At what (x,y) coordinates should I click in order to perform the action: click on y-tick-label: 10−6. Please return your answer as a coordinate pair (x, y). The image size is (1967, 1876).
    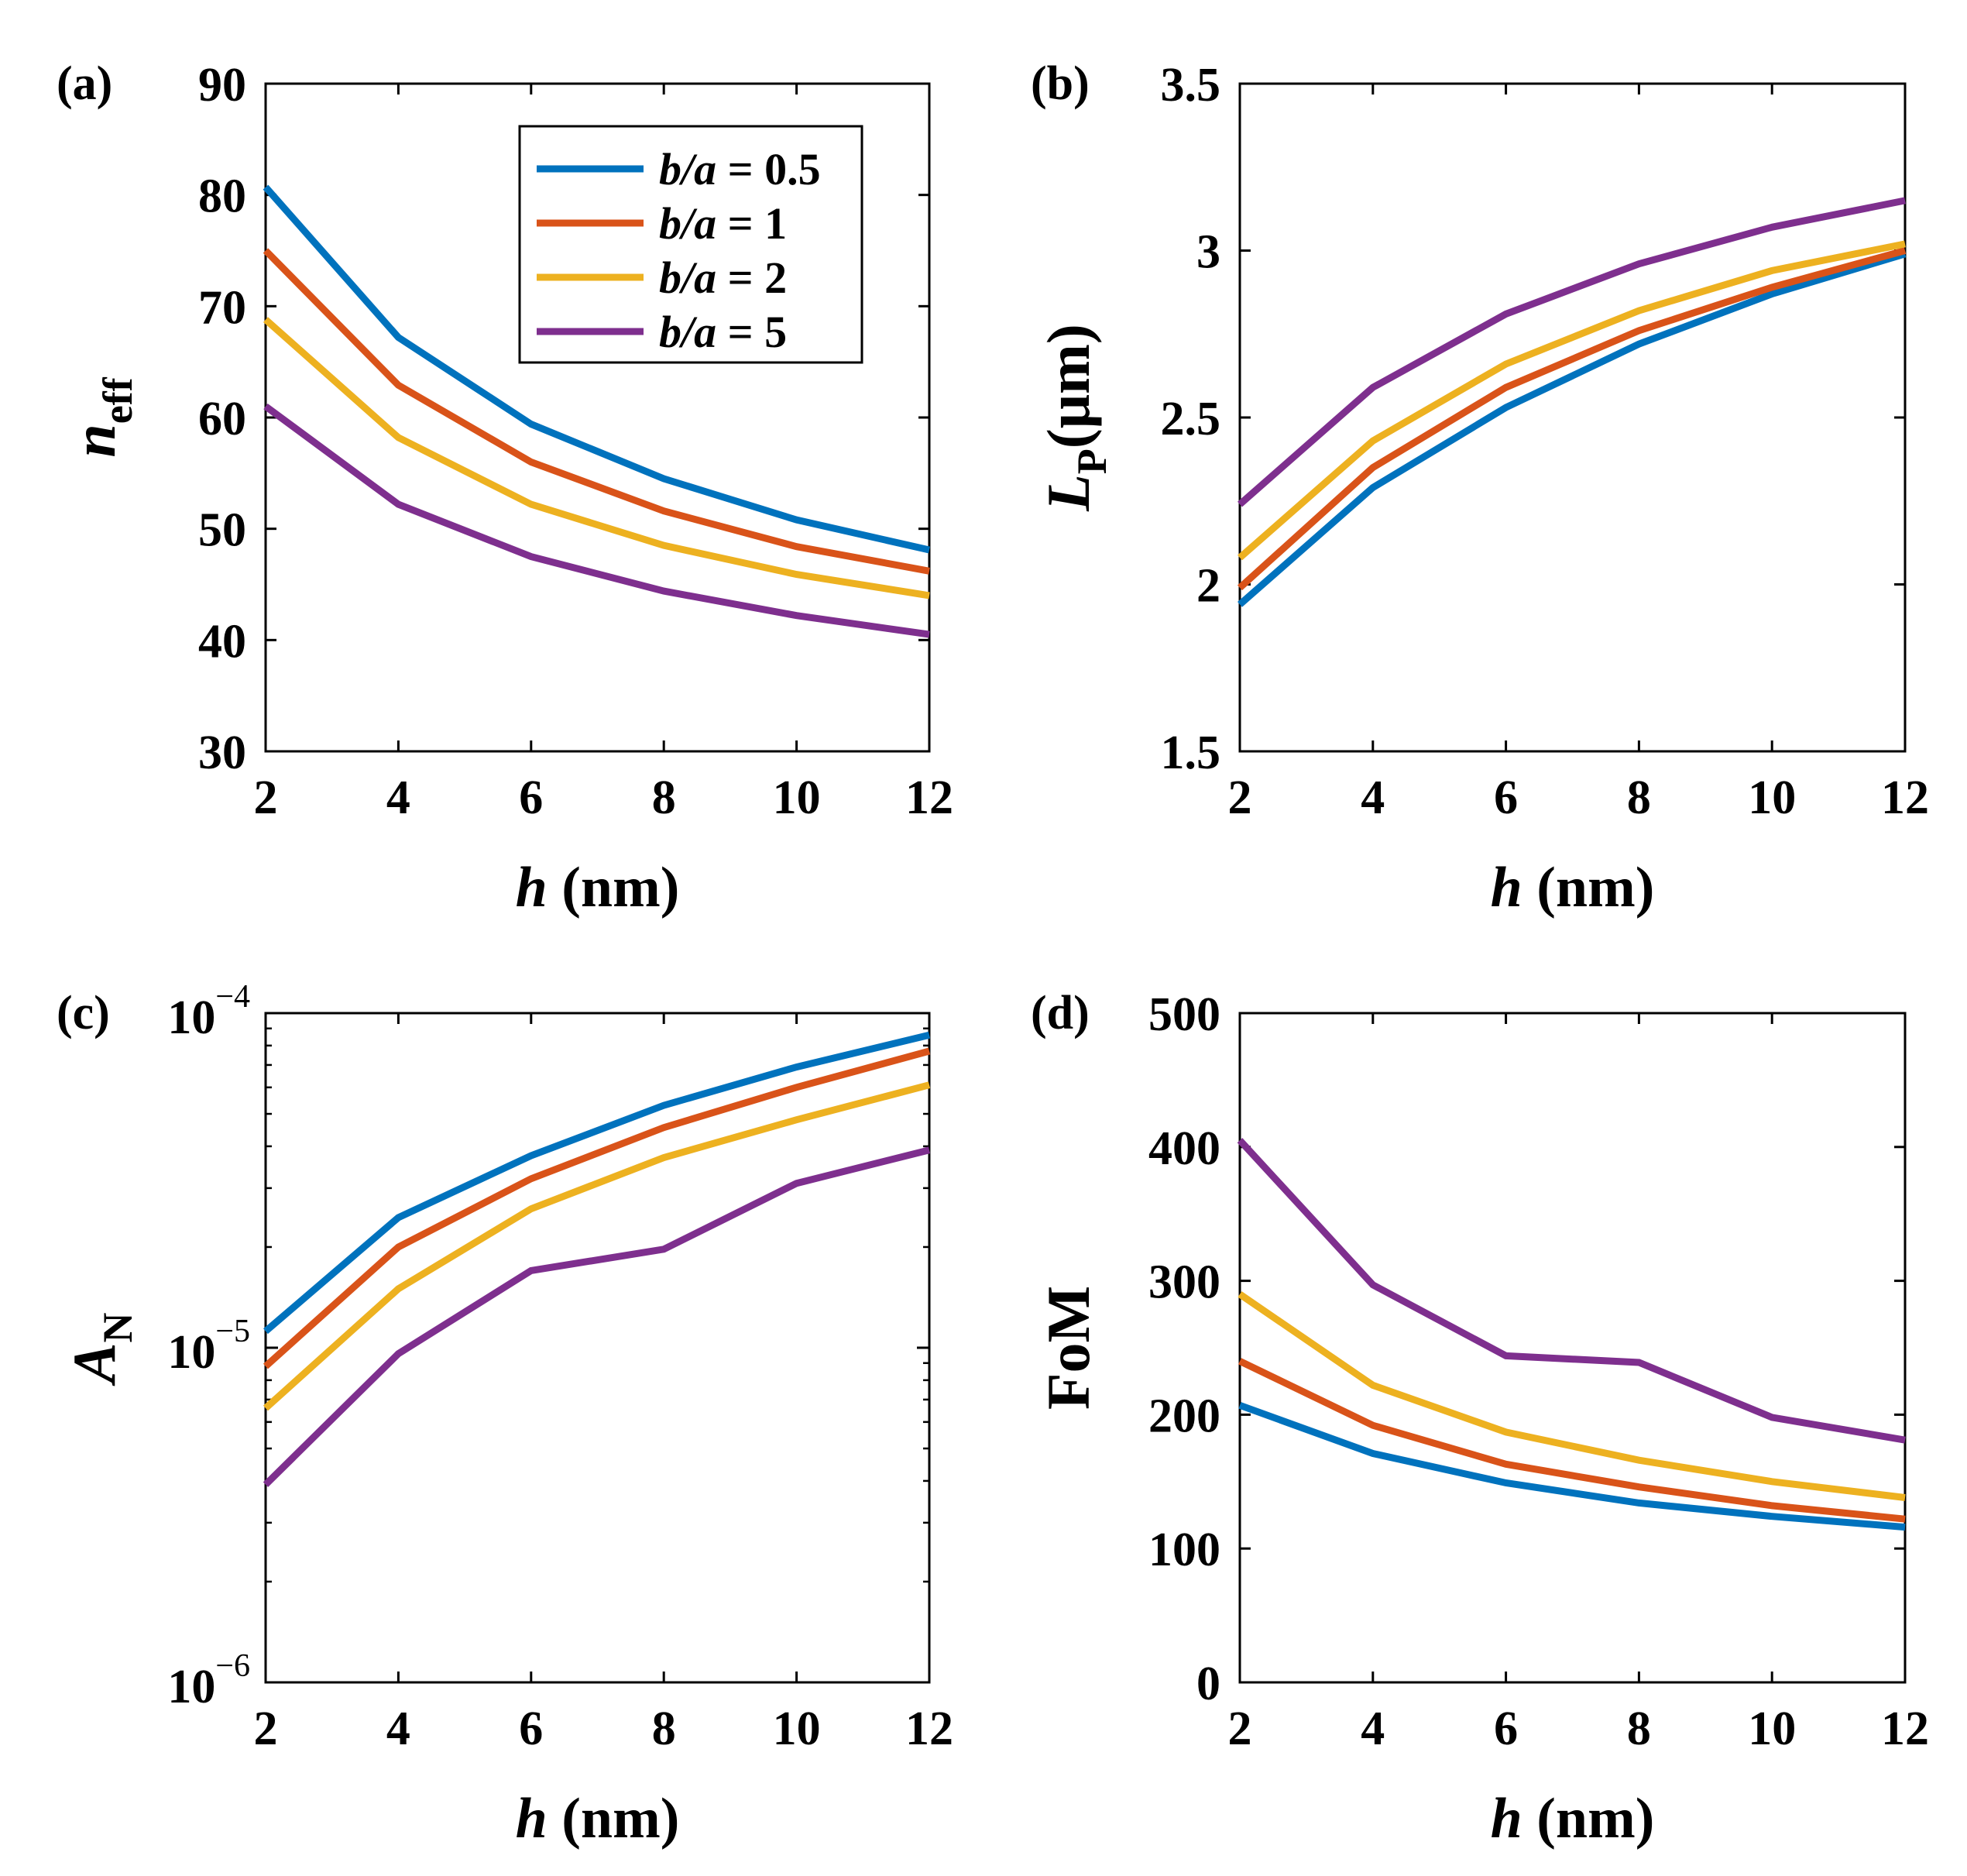
    Looking at the image, I should click on (208, 1680).